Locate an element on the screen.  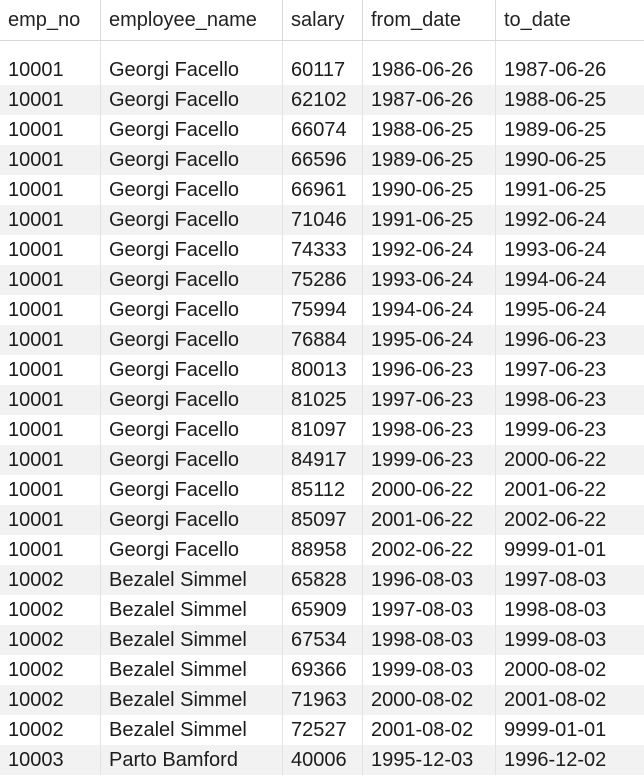
salary-cell: 76884 is located at coordinates (323, 340).